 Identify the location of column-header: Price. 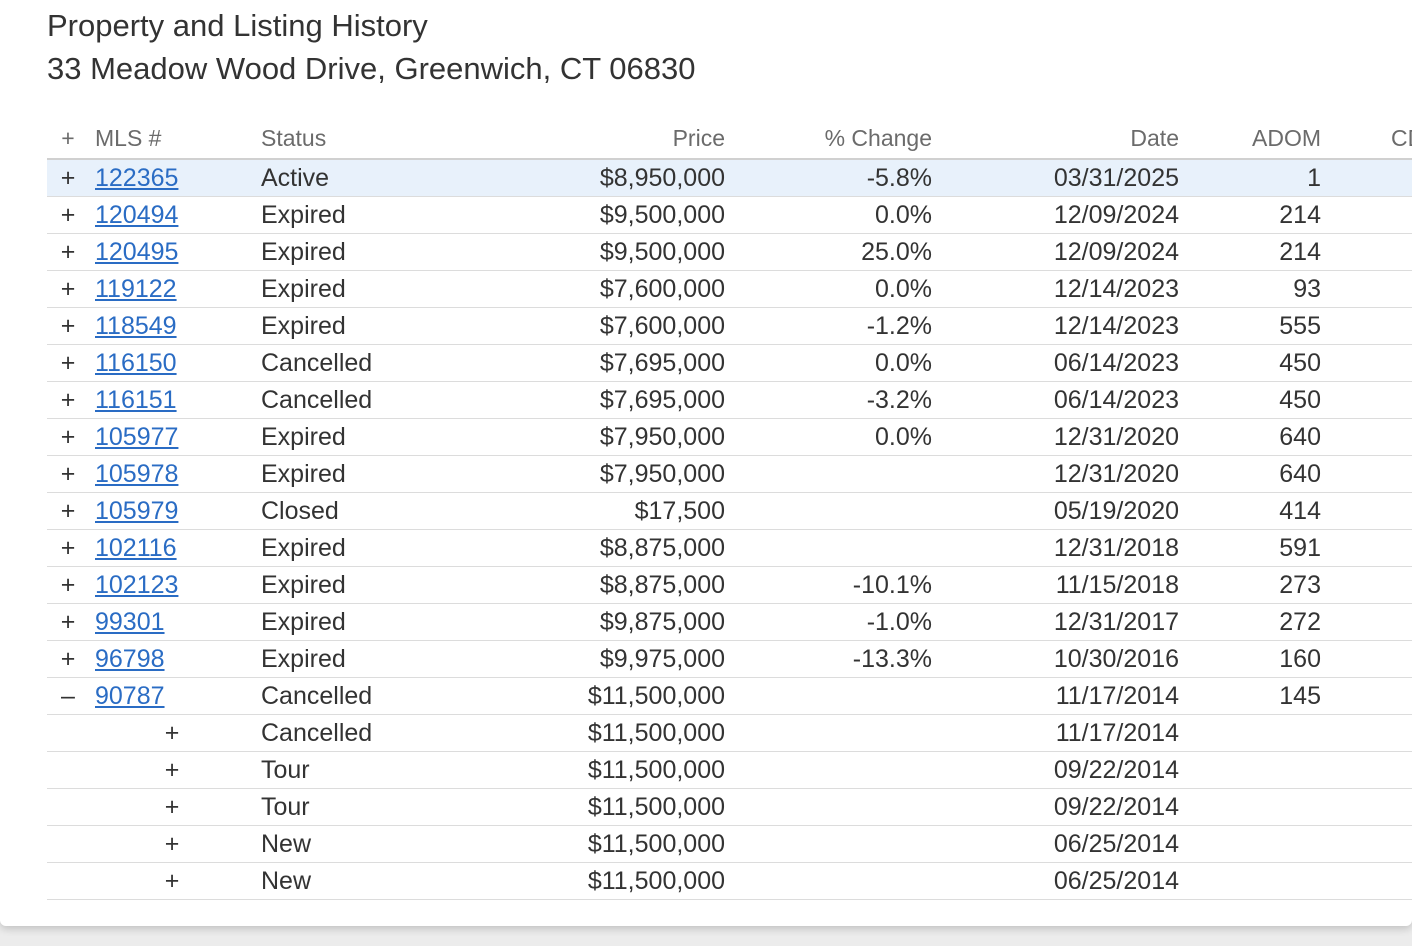
(698, 138).